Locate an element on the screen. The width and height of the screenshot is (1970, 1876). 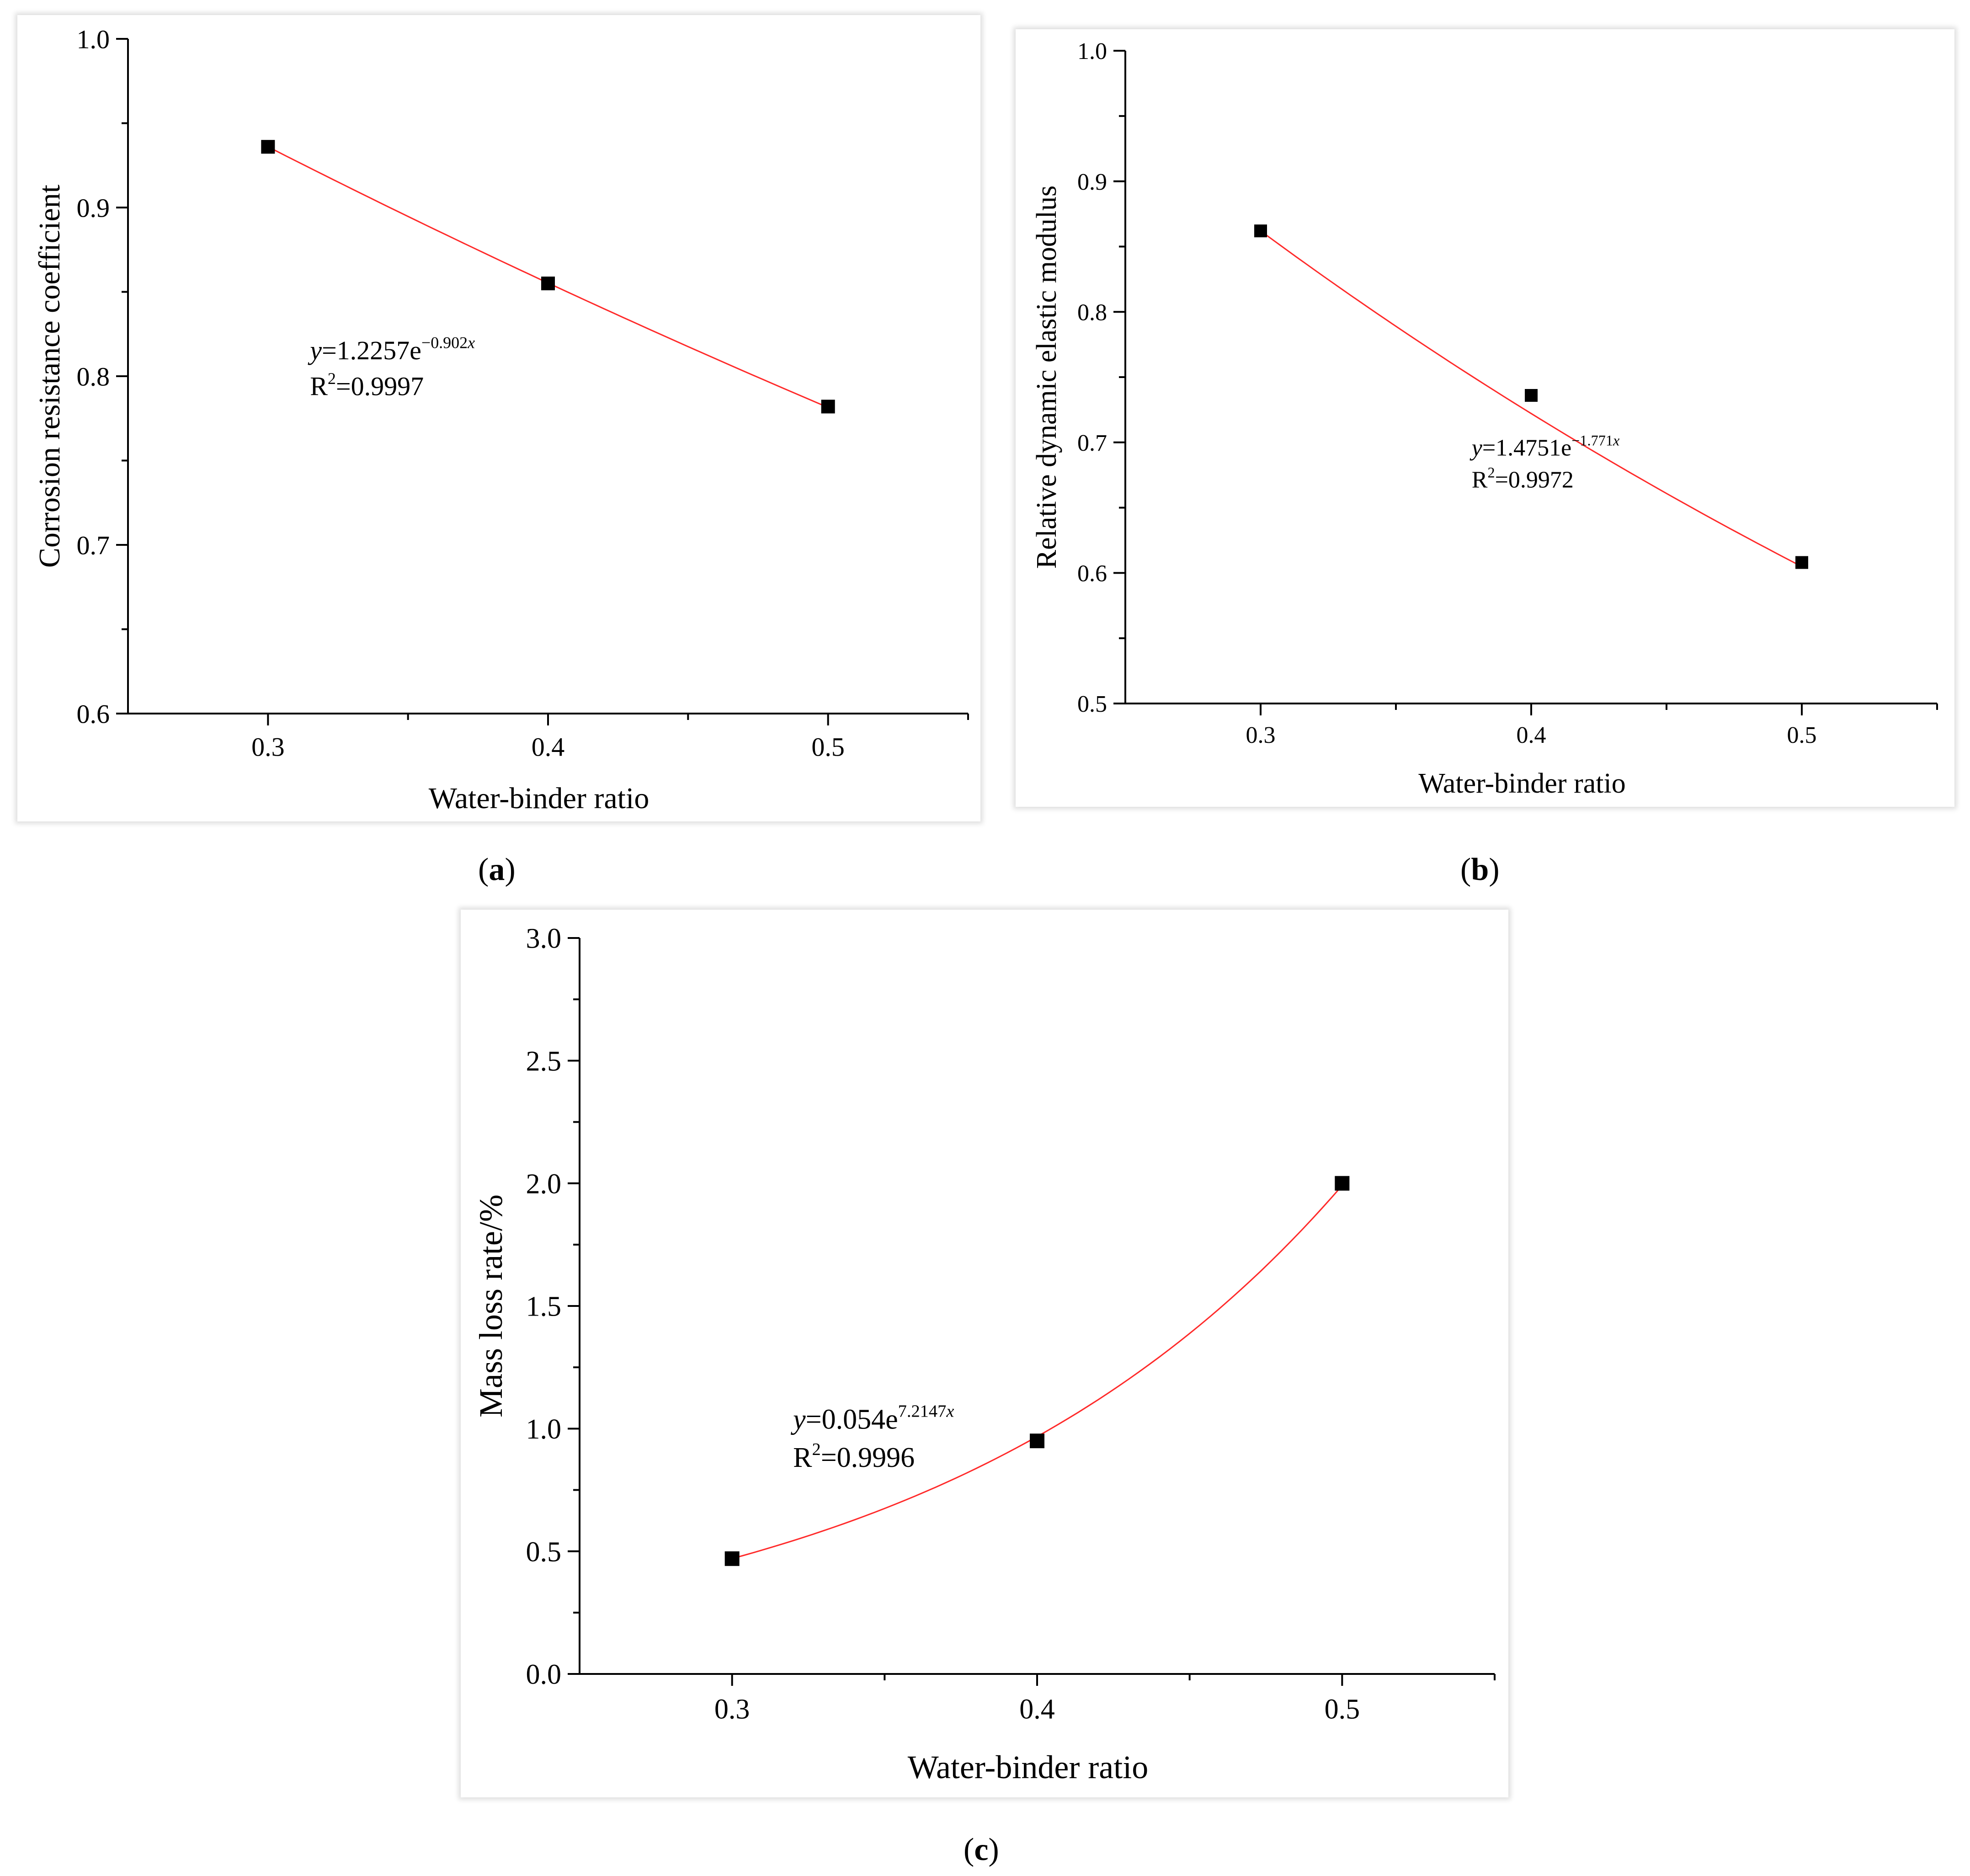
caption-a: (a) is located at coordinates (497, 869).